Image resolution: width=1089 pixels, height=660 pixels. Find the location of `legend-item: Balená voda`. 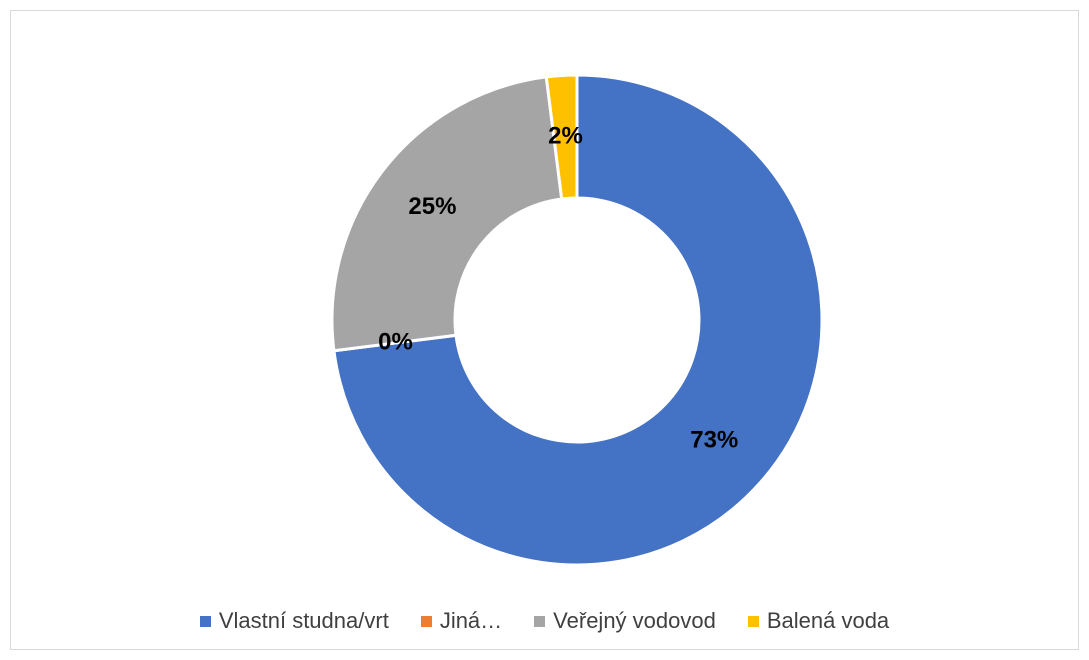

legend-item: Balená voda is located at coordinates (818, 621).